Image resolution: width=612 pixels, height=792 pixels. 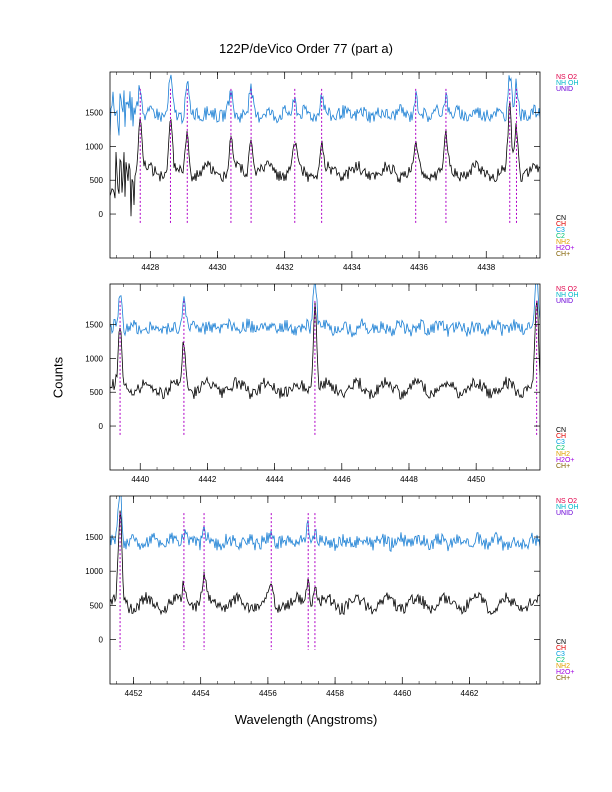 I want to click on panel-3-plot-area, so click(x=325, y=573).